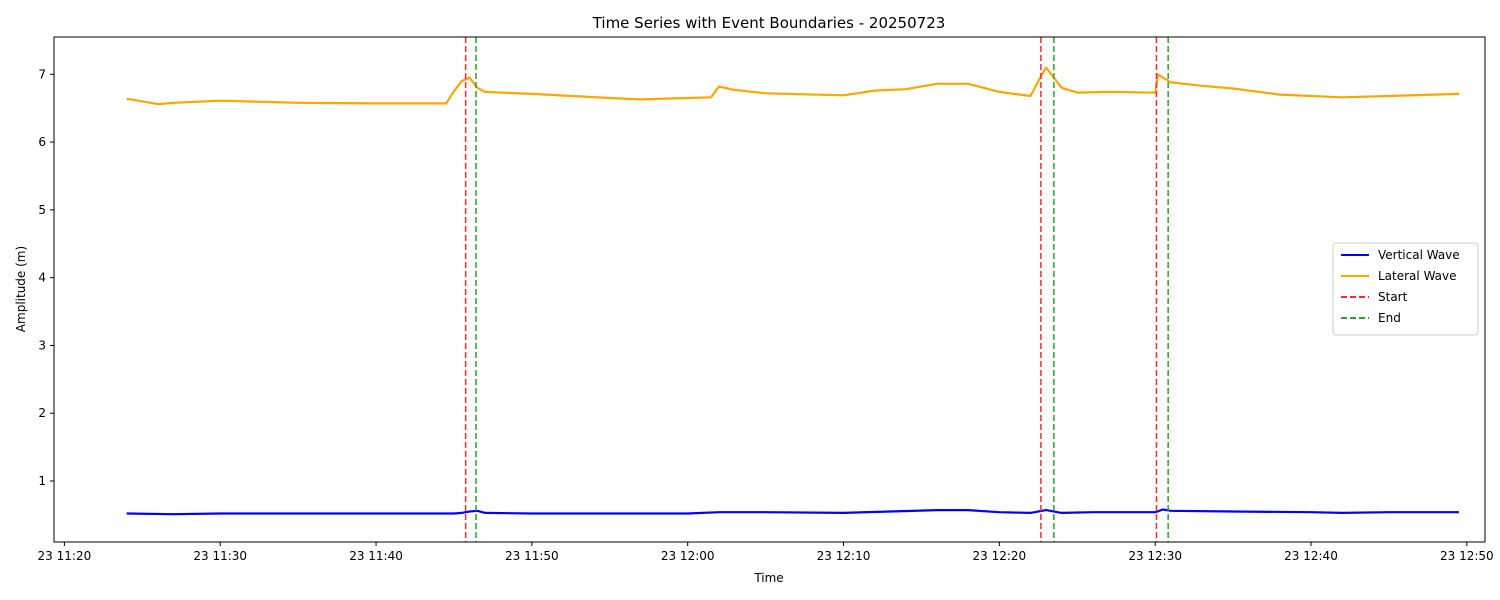 Image resolution: width=1500 pixels, height=600 pixels. What do you see at coordinates (42, 413) in the screenshot?
I see `y-tick-label: 2` at bounding box center [42, 413].